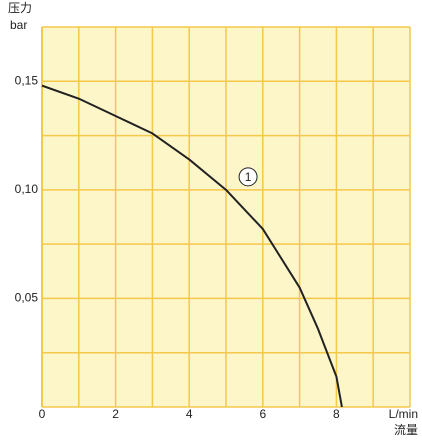 The width and height of the screenshot is (422, 444). I want to click on x-tick-label: 0, so click(42, 414).